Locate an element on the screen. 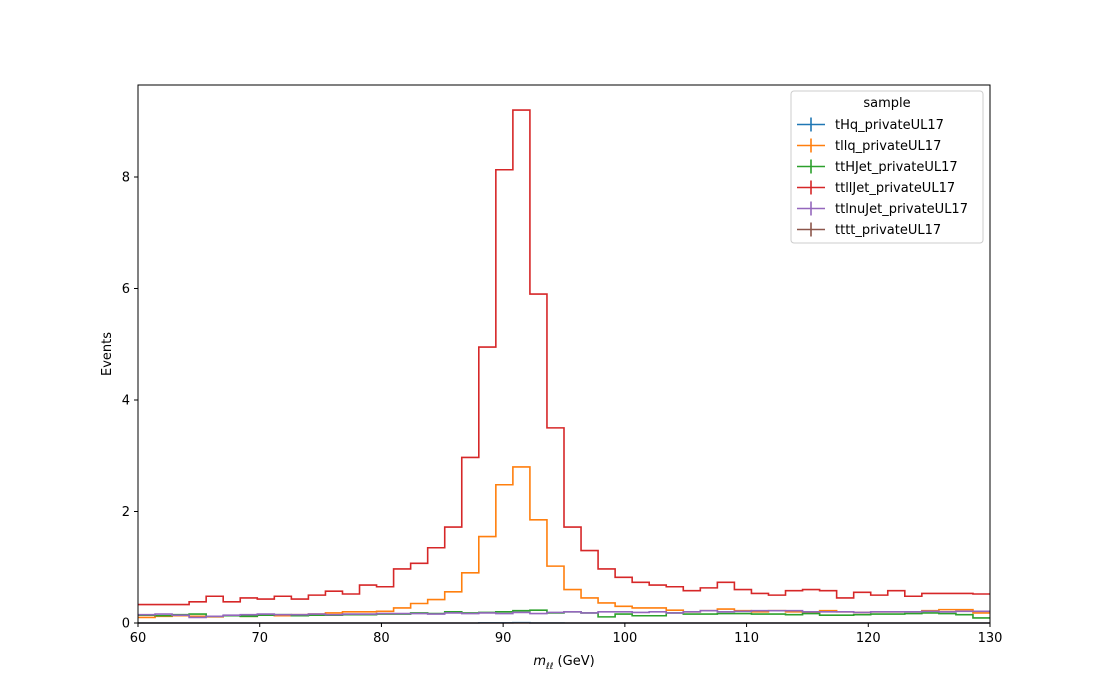  legend-entry: tllq_privateUL17 is located at coordinates (869, 146).